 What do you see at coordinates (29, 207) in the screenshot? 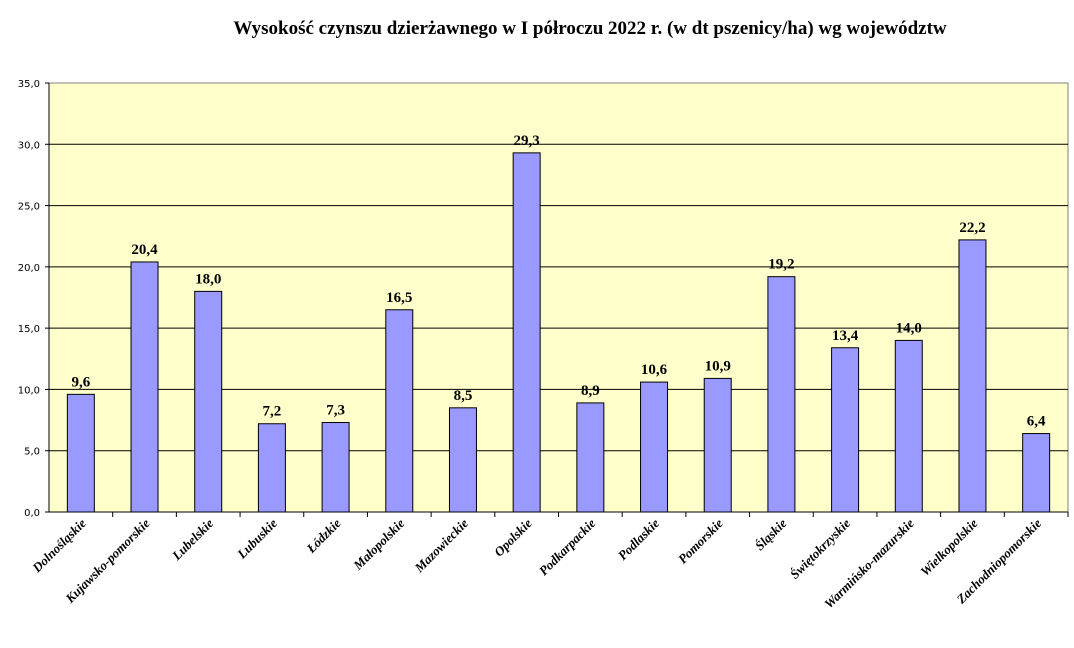
I see `y-tick-label: 25,0` at bounding box center [29, 207].